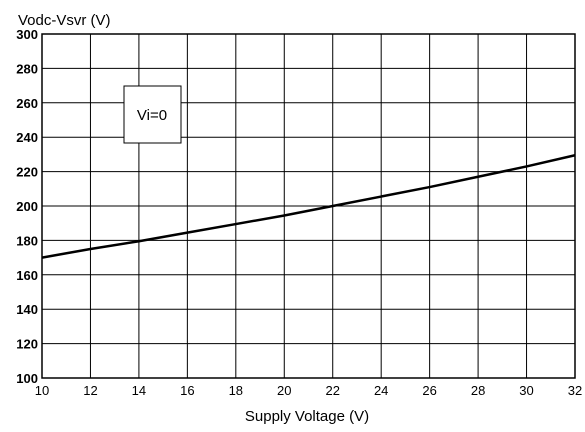 The image size is (585, 432). I want to click on x-tick-label: 30, so click(526, 390).